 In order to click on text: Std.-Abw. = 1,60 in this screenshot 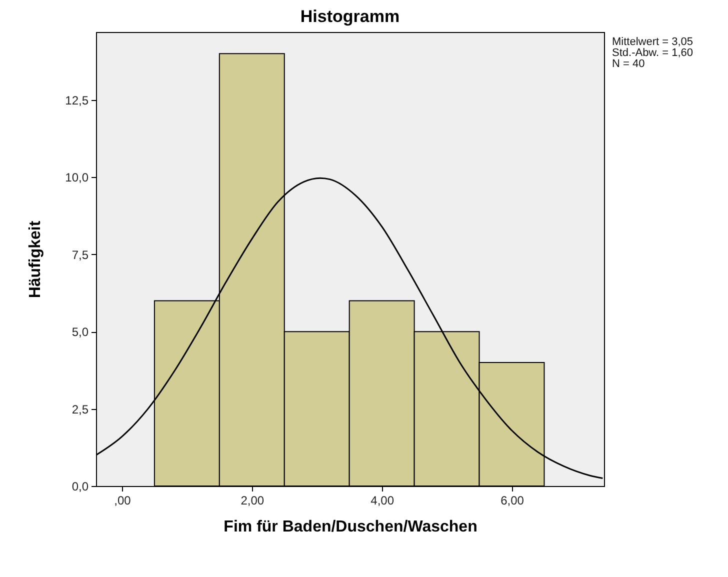, I will do `click(653, 53)`.